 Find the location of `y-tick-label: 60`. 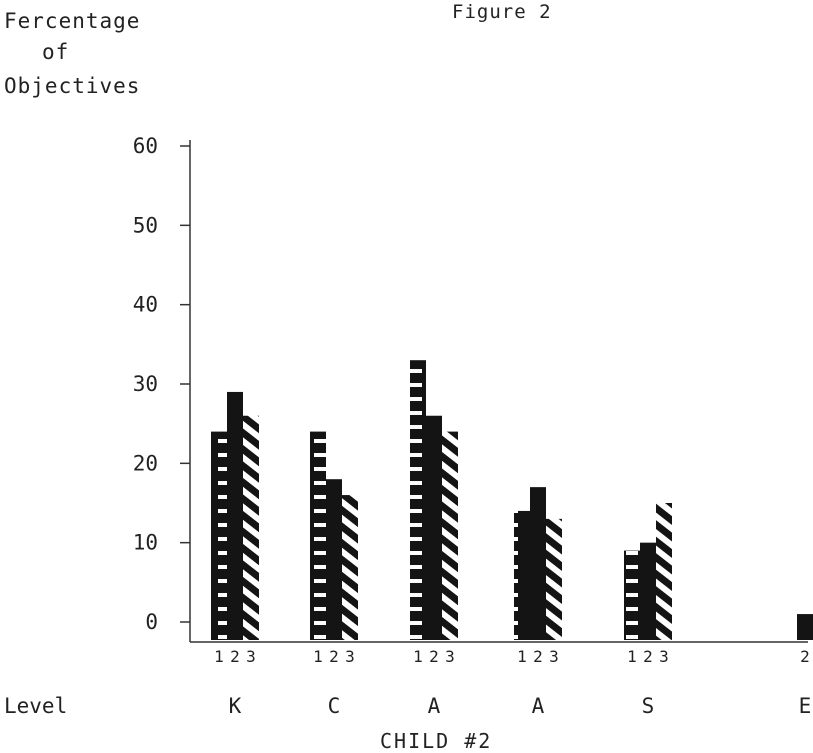

y-tick-label: 60 is located at coordinates (145, 146).